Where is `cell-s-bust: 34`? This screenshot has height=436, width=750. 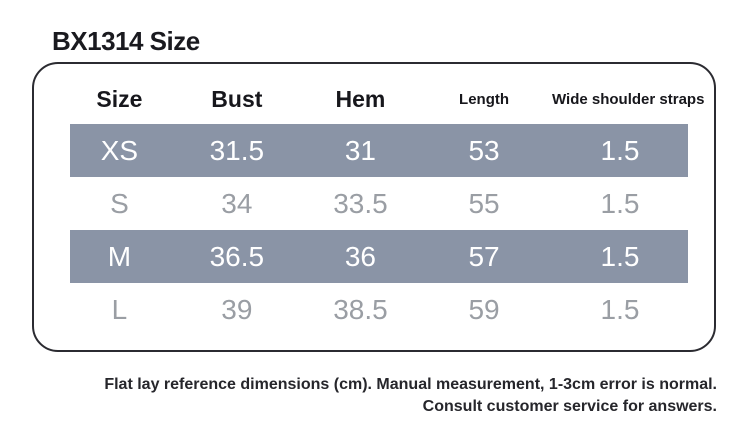
cell-s-bust: 34 is located at coordinates (237, 203).